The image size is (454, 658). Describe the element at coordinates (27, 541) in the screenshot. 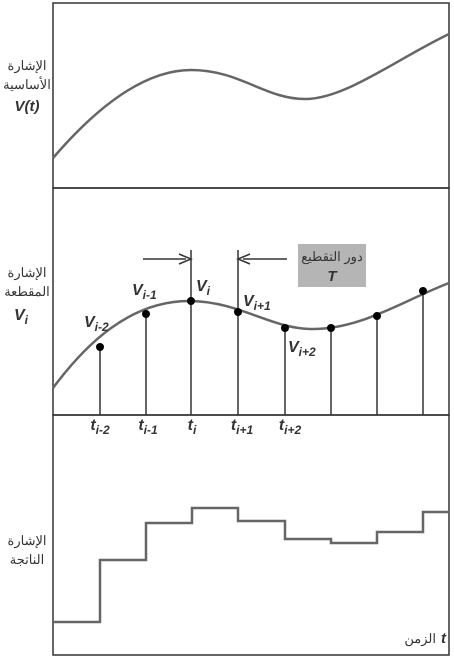

I see `output-label-line1: الإشارة` at that location.